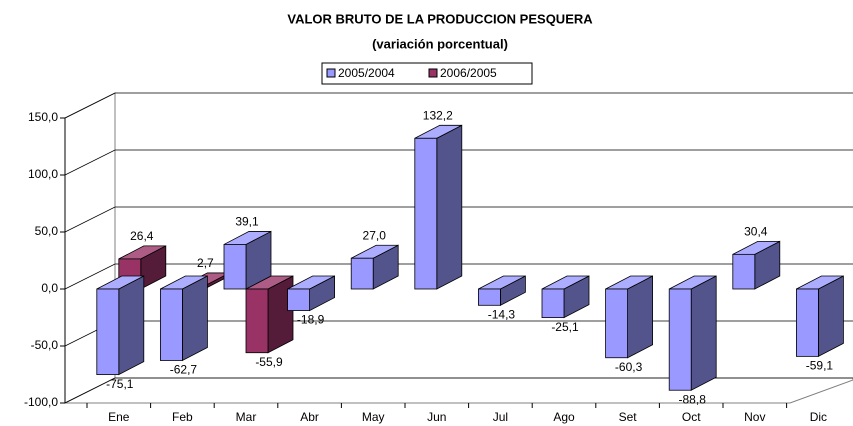 The image size is (853, 426). What do you see at coordinates (440, 43) in the screenshot?
I see `chart-subtitle: (variación porcentual)` at bounding box center [440, 43].